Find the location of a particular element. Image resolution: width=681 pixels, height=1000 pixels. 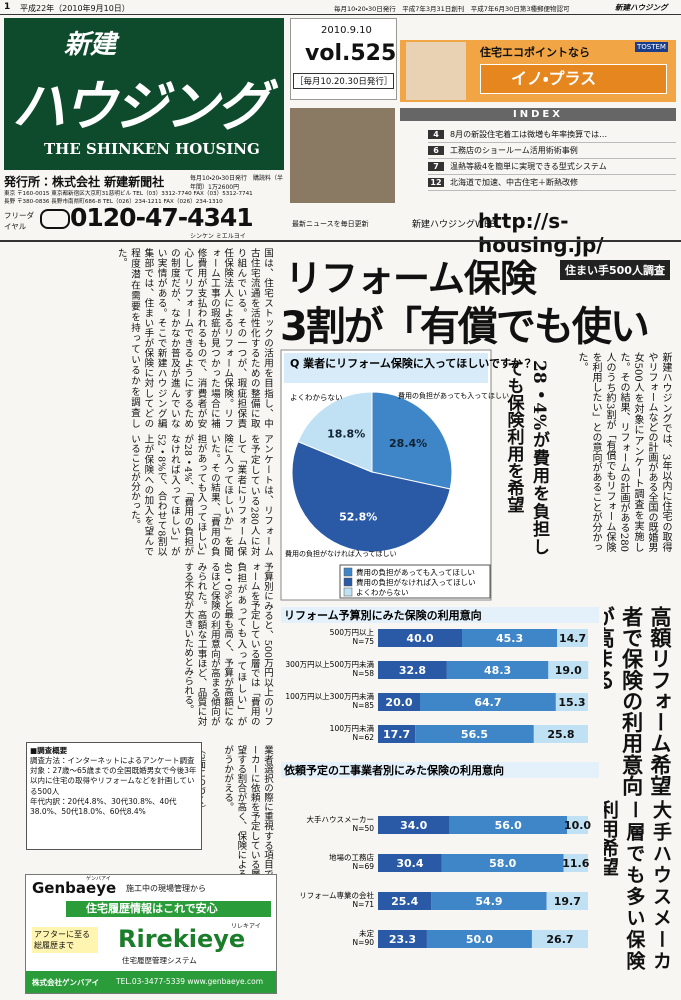

issue-date: 2010.9.10 is located at coordinates (346, 30).